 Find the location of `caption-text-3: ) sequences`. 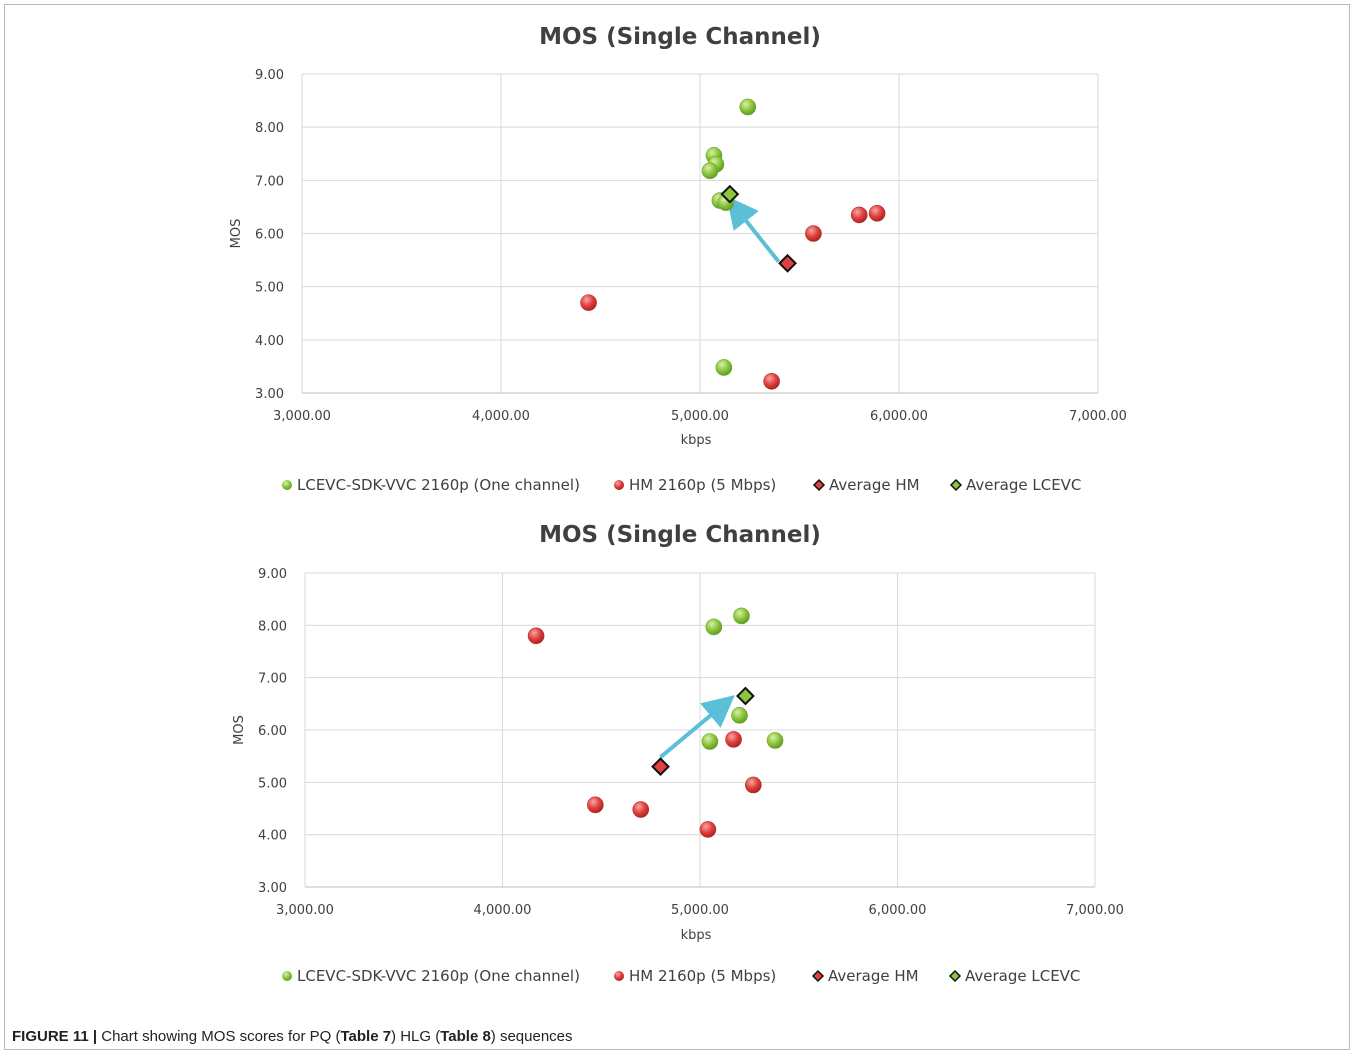

caption-text-3: ) sequences is located at coordinates (531, 1036).